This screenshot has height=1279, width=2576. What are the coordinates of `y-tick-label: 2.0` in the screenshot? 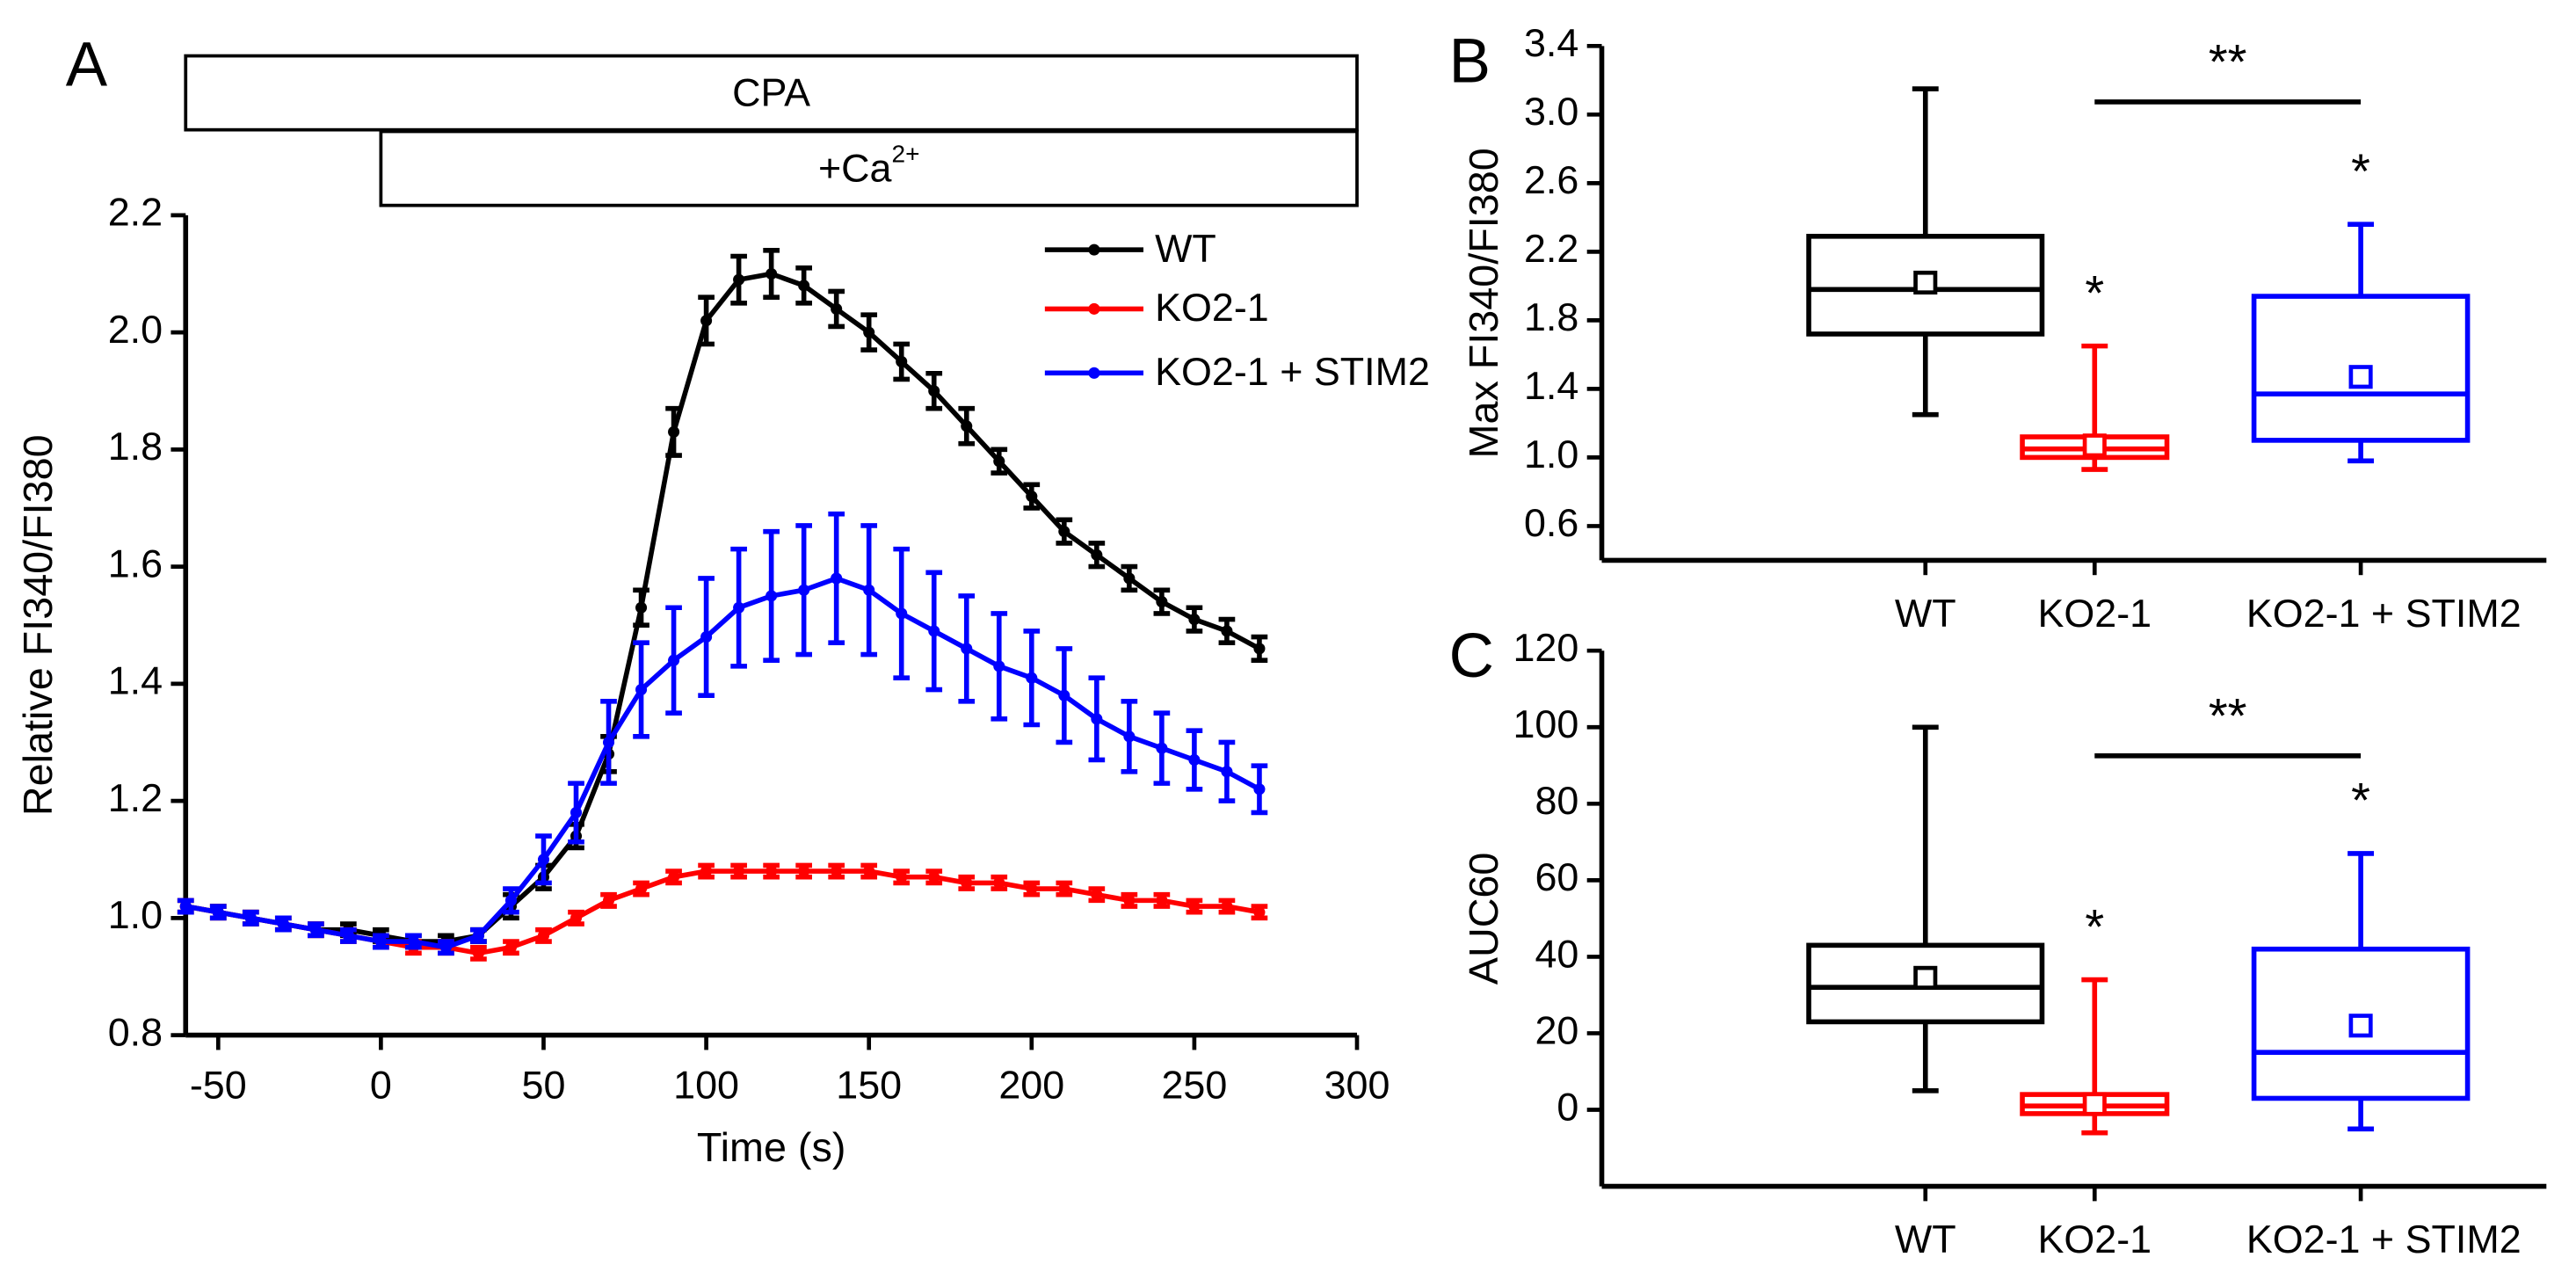 It's located at (135, 330).